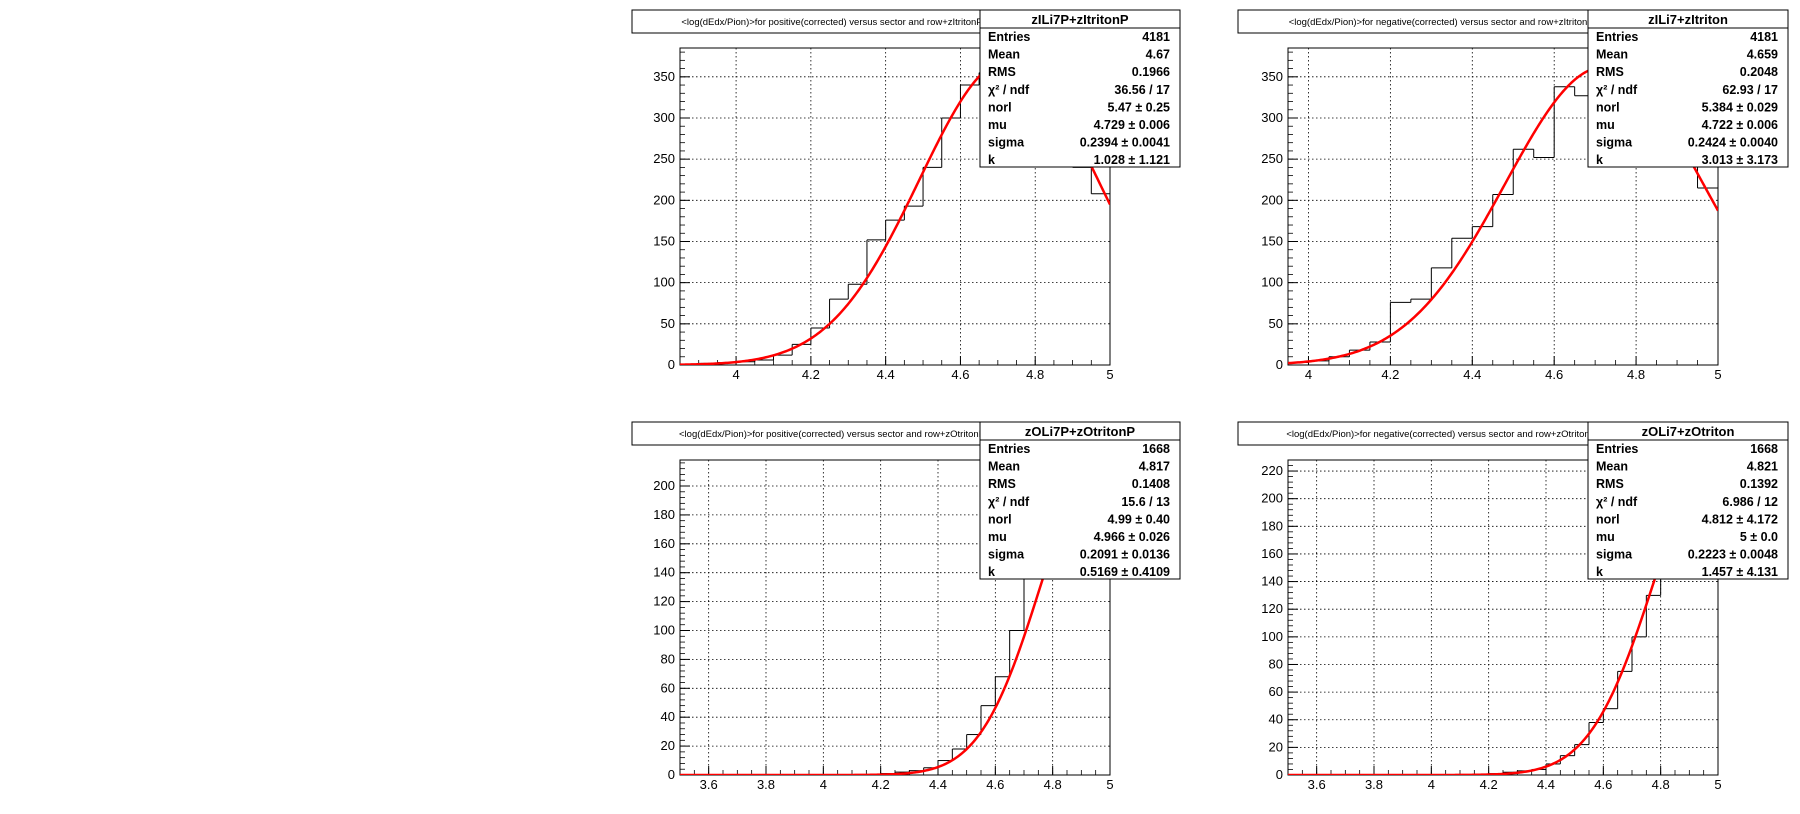  I want to click on stats-value: 4.67, so click(1158, 55).